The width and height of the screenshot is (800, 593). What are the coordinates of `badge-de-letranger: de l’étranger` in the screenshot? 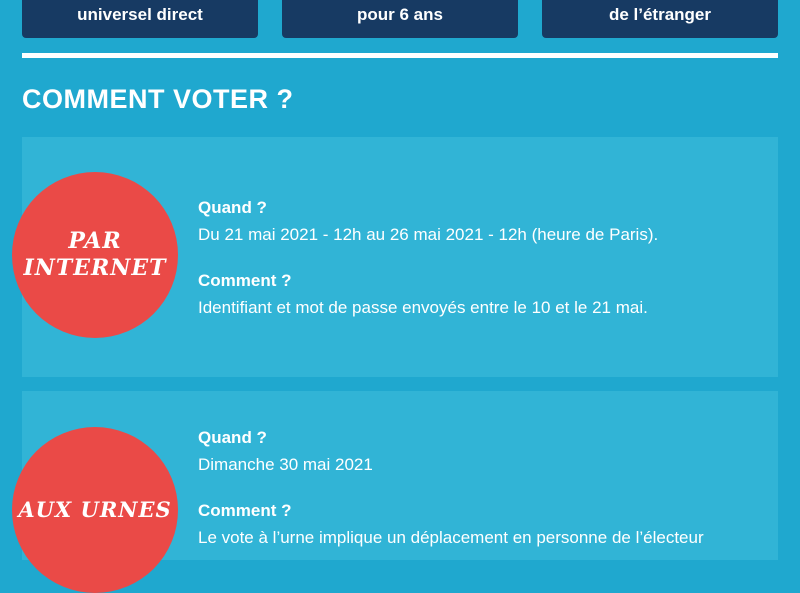 It's located at (660, 19).